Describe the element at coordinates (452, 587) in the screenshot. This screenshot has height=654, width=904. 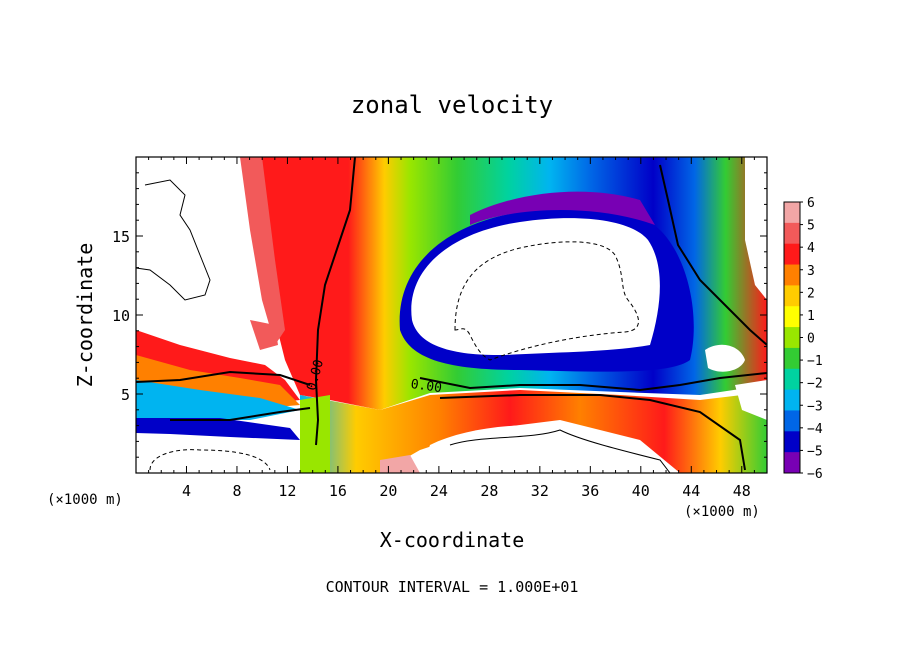
I see `footer-contour-interval: CONTOUR INTERVAL = 1.000E+01` at that location.